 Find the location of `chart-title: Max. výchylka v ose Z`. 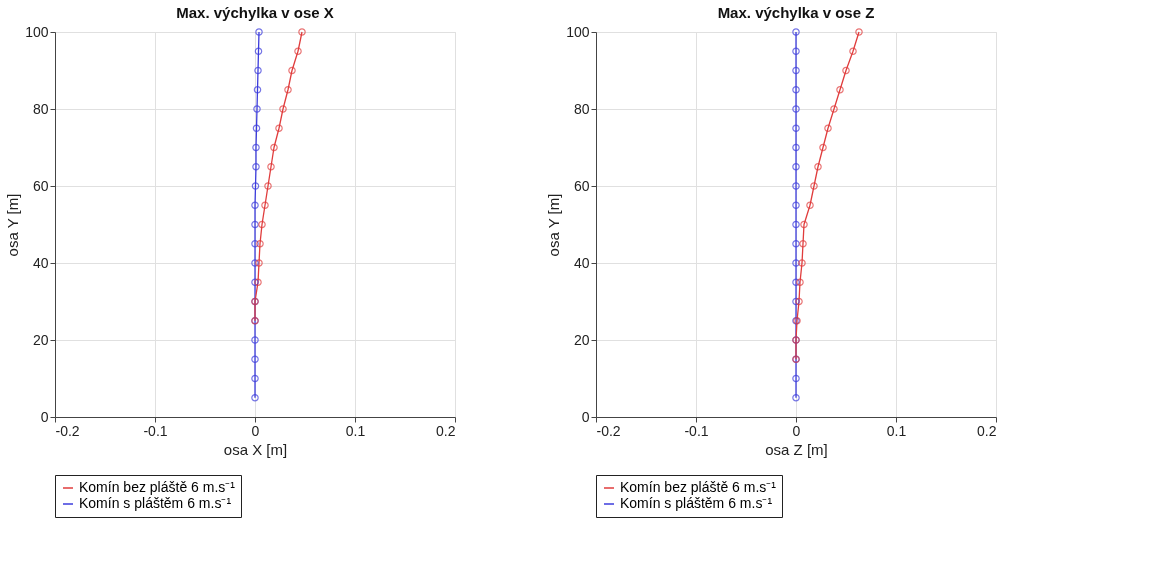

chart-title: Max. výchylka v ose Z is located at coordinates (796, 12).